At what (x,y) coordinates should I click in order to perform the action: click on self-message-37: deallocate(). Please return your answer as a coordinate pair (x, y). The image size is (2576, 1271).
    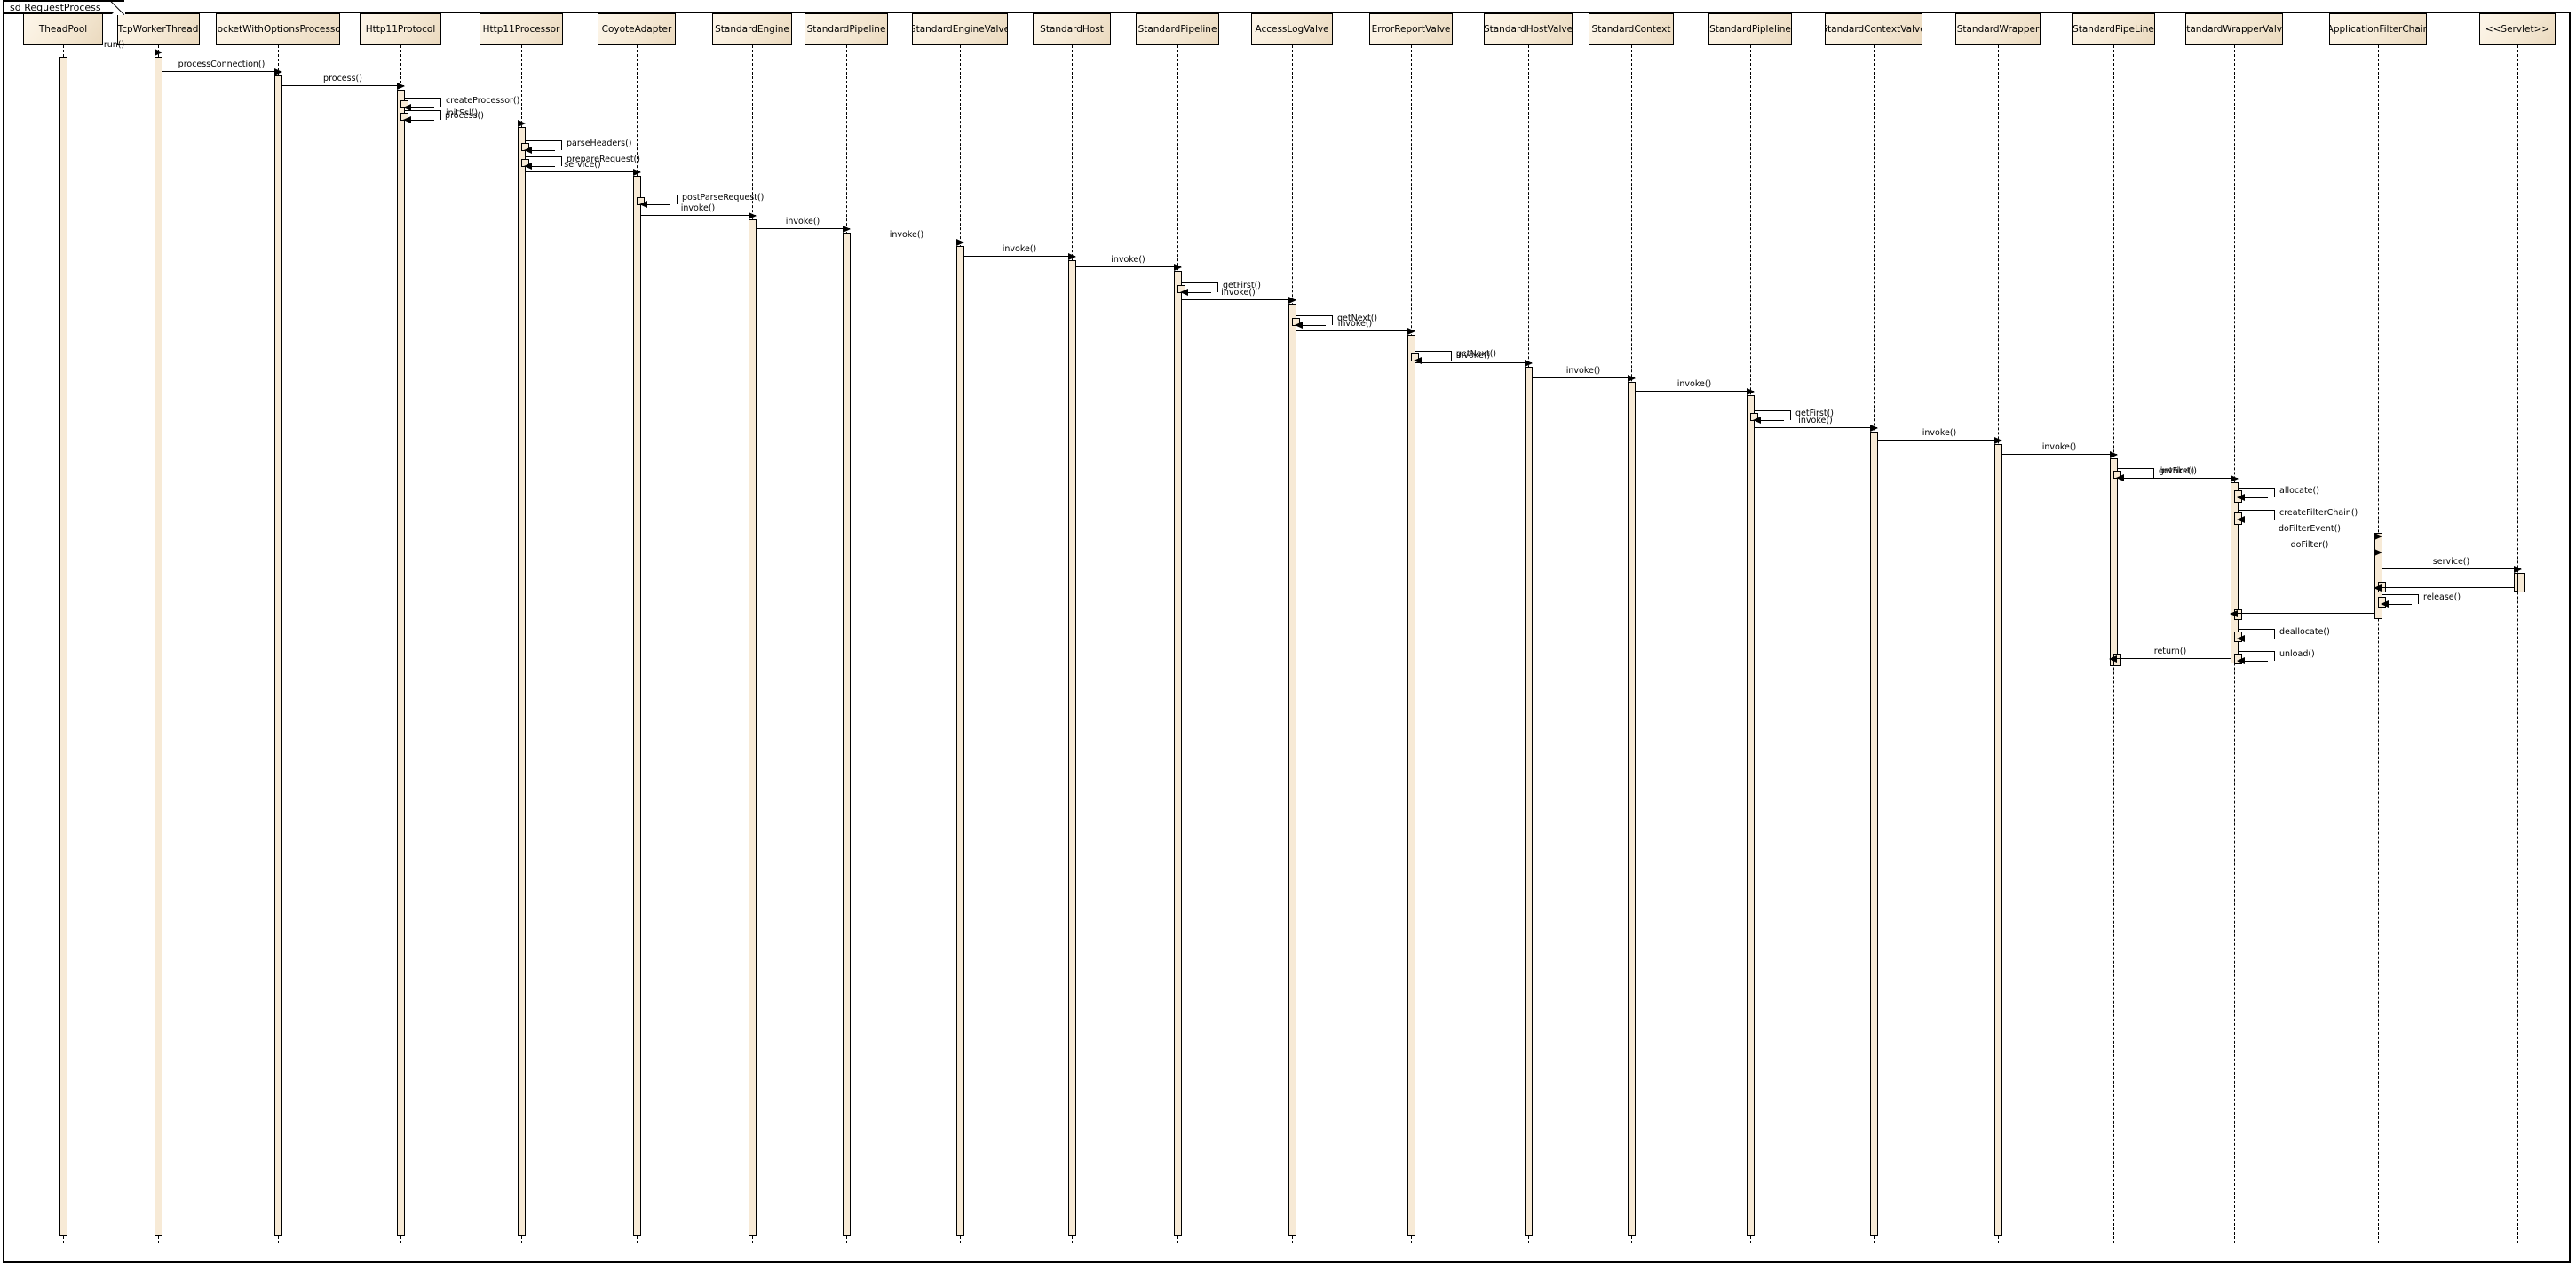
    Looking at the image, I should click on (2283, 634).